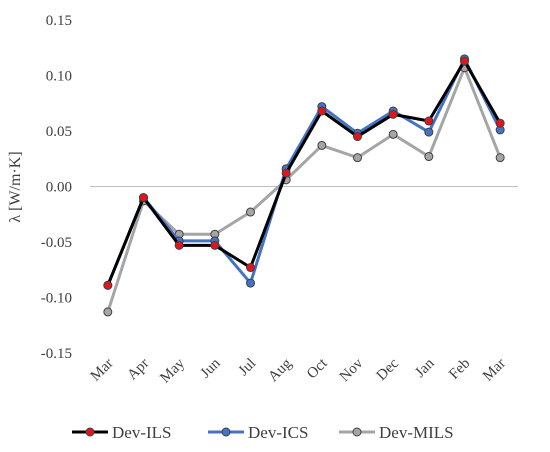  I want to click on legend-item: Dev-ICS, so click(258, 432).